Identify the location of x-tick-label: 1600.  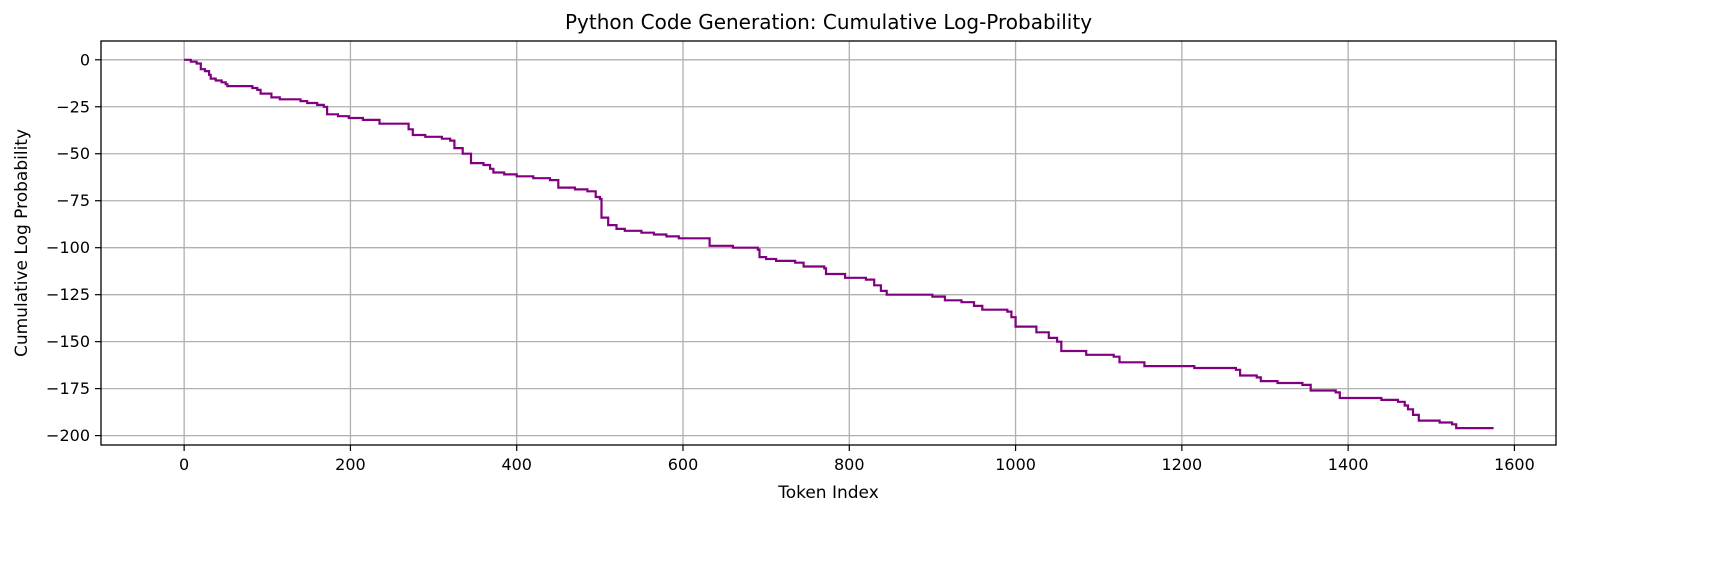
(1514, 464).